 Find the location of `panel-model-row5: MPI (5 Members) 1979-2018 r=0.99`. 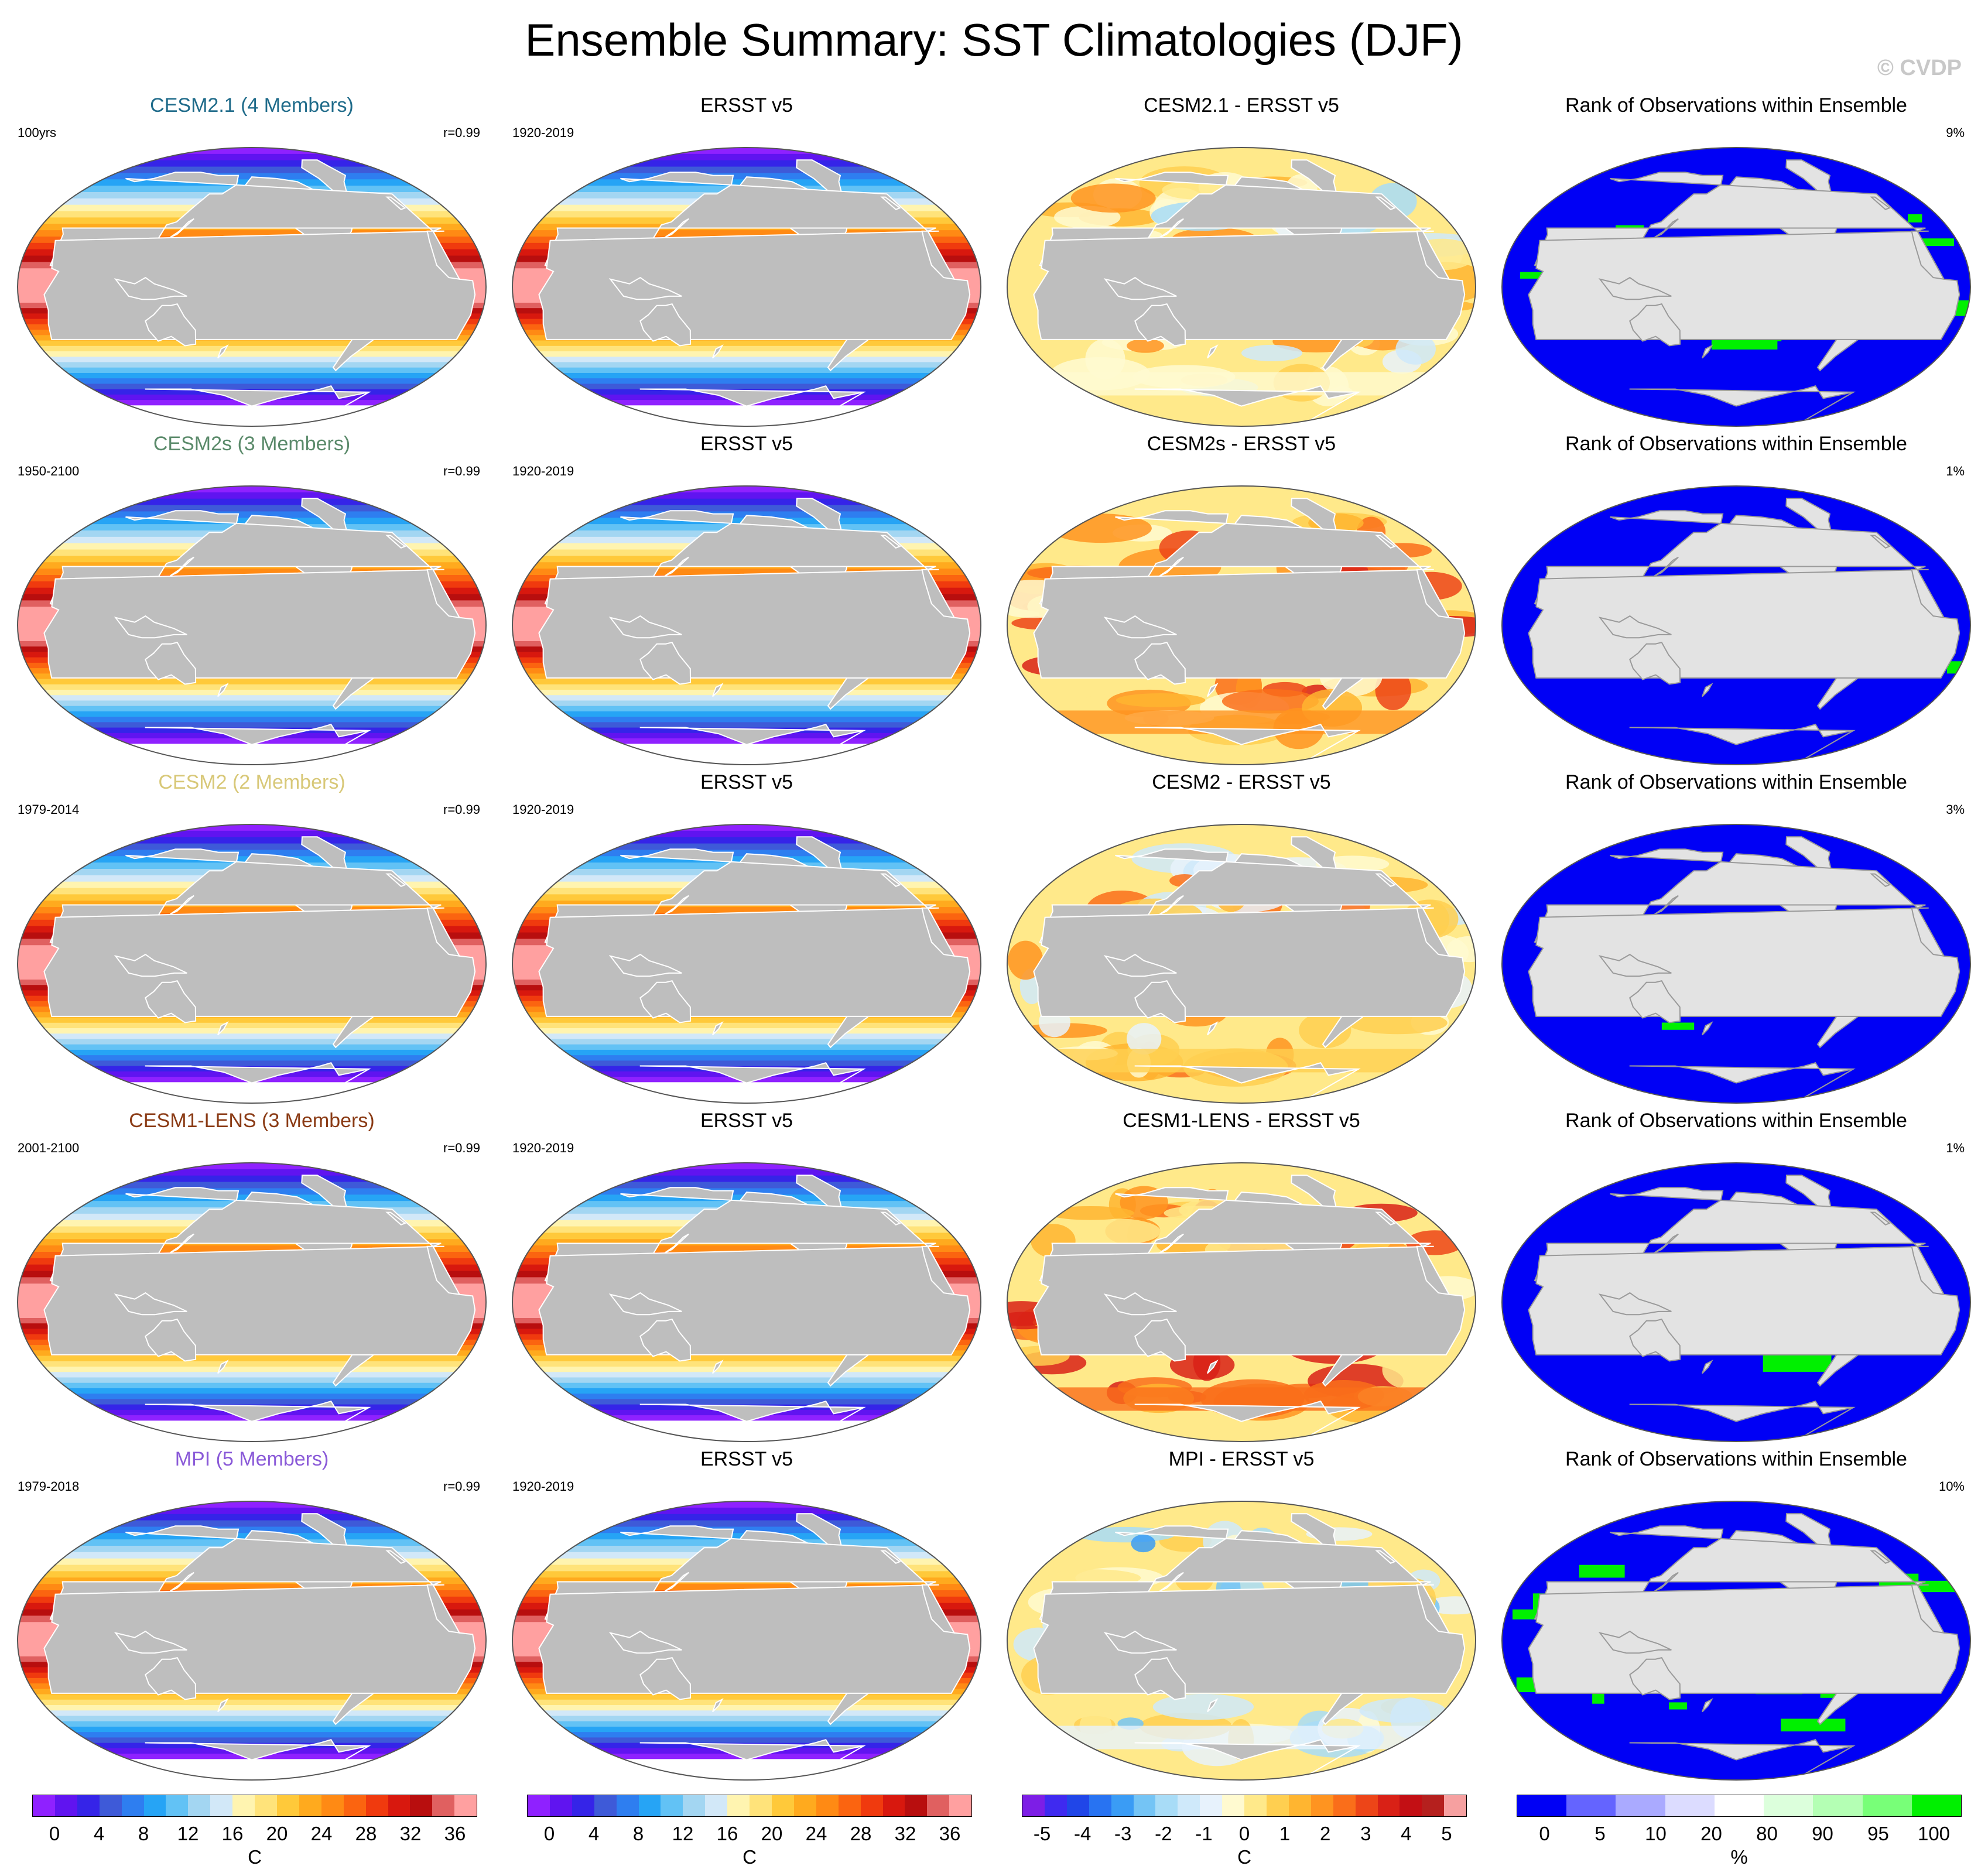

panel-model-row5: MPI (5 Members) 1979-2018 r=0.99 is located at coordinates (252, 1616).